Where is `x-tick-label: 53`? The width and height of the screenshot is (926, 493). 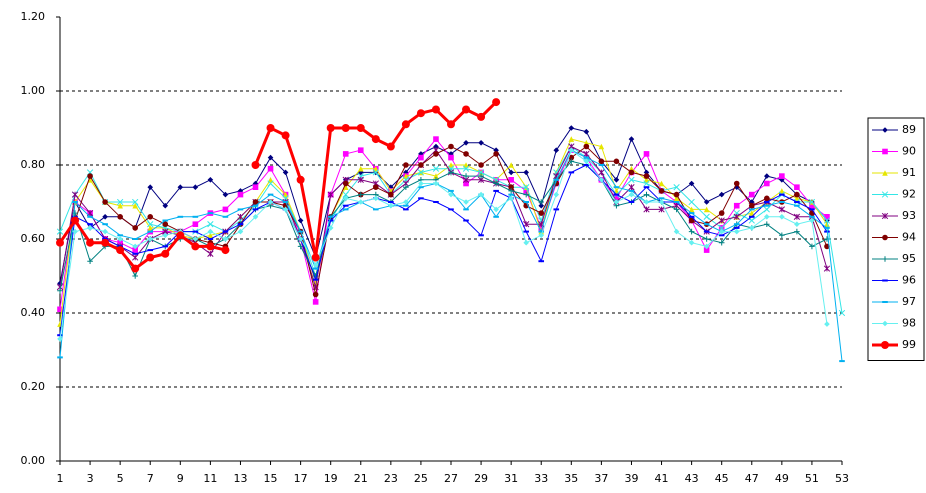 x-tick-label: 53 is located at coordinates (842, 478).